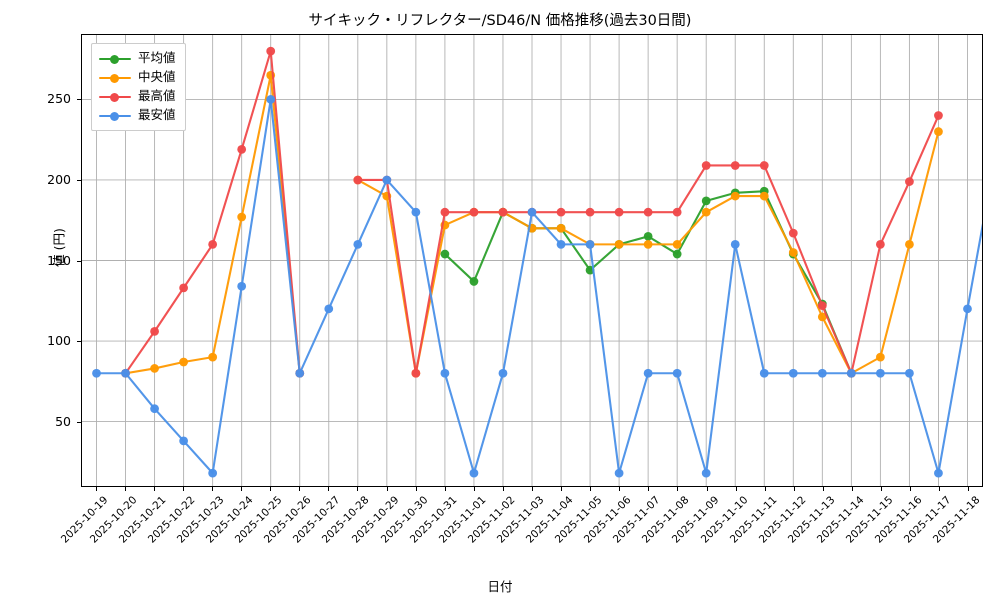  Describe the element at coordinates (157, 96) in the screenshot. I see `legend-label: 最高値` at that location.